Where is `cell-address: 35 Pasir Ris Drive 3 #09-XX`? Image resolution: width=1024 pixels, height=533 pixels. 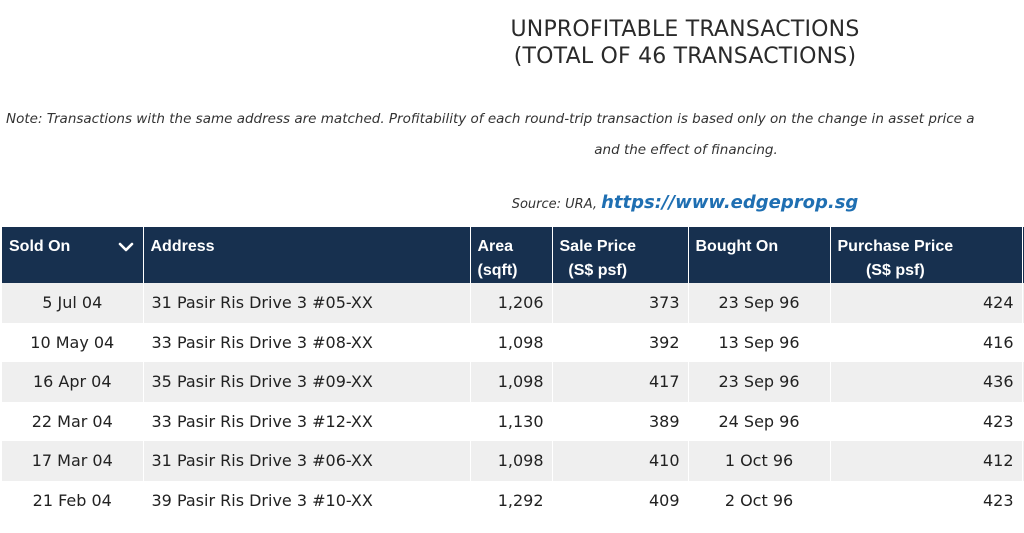 cell-address: 35 Pasir Ris Drive 3 #09-XX is located at coordinates (306, 382).